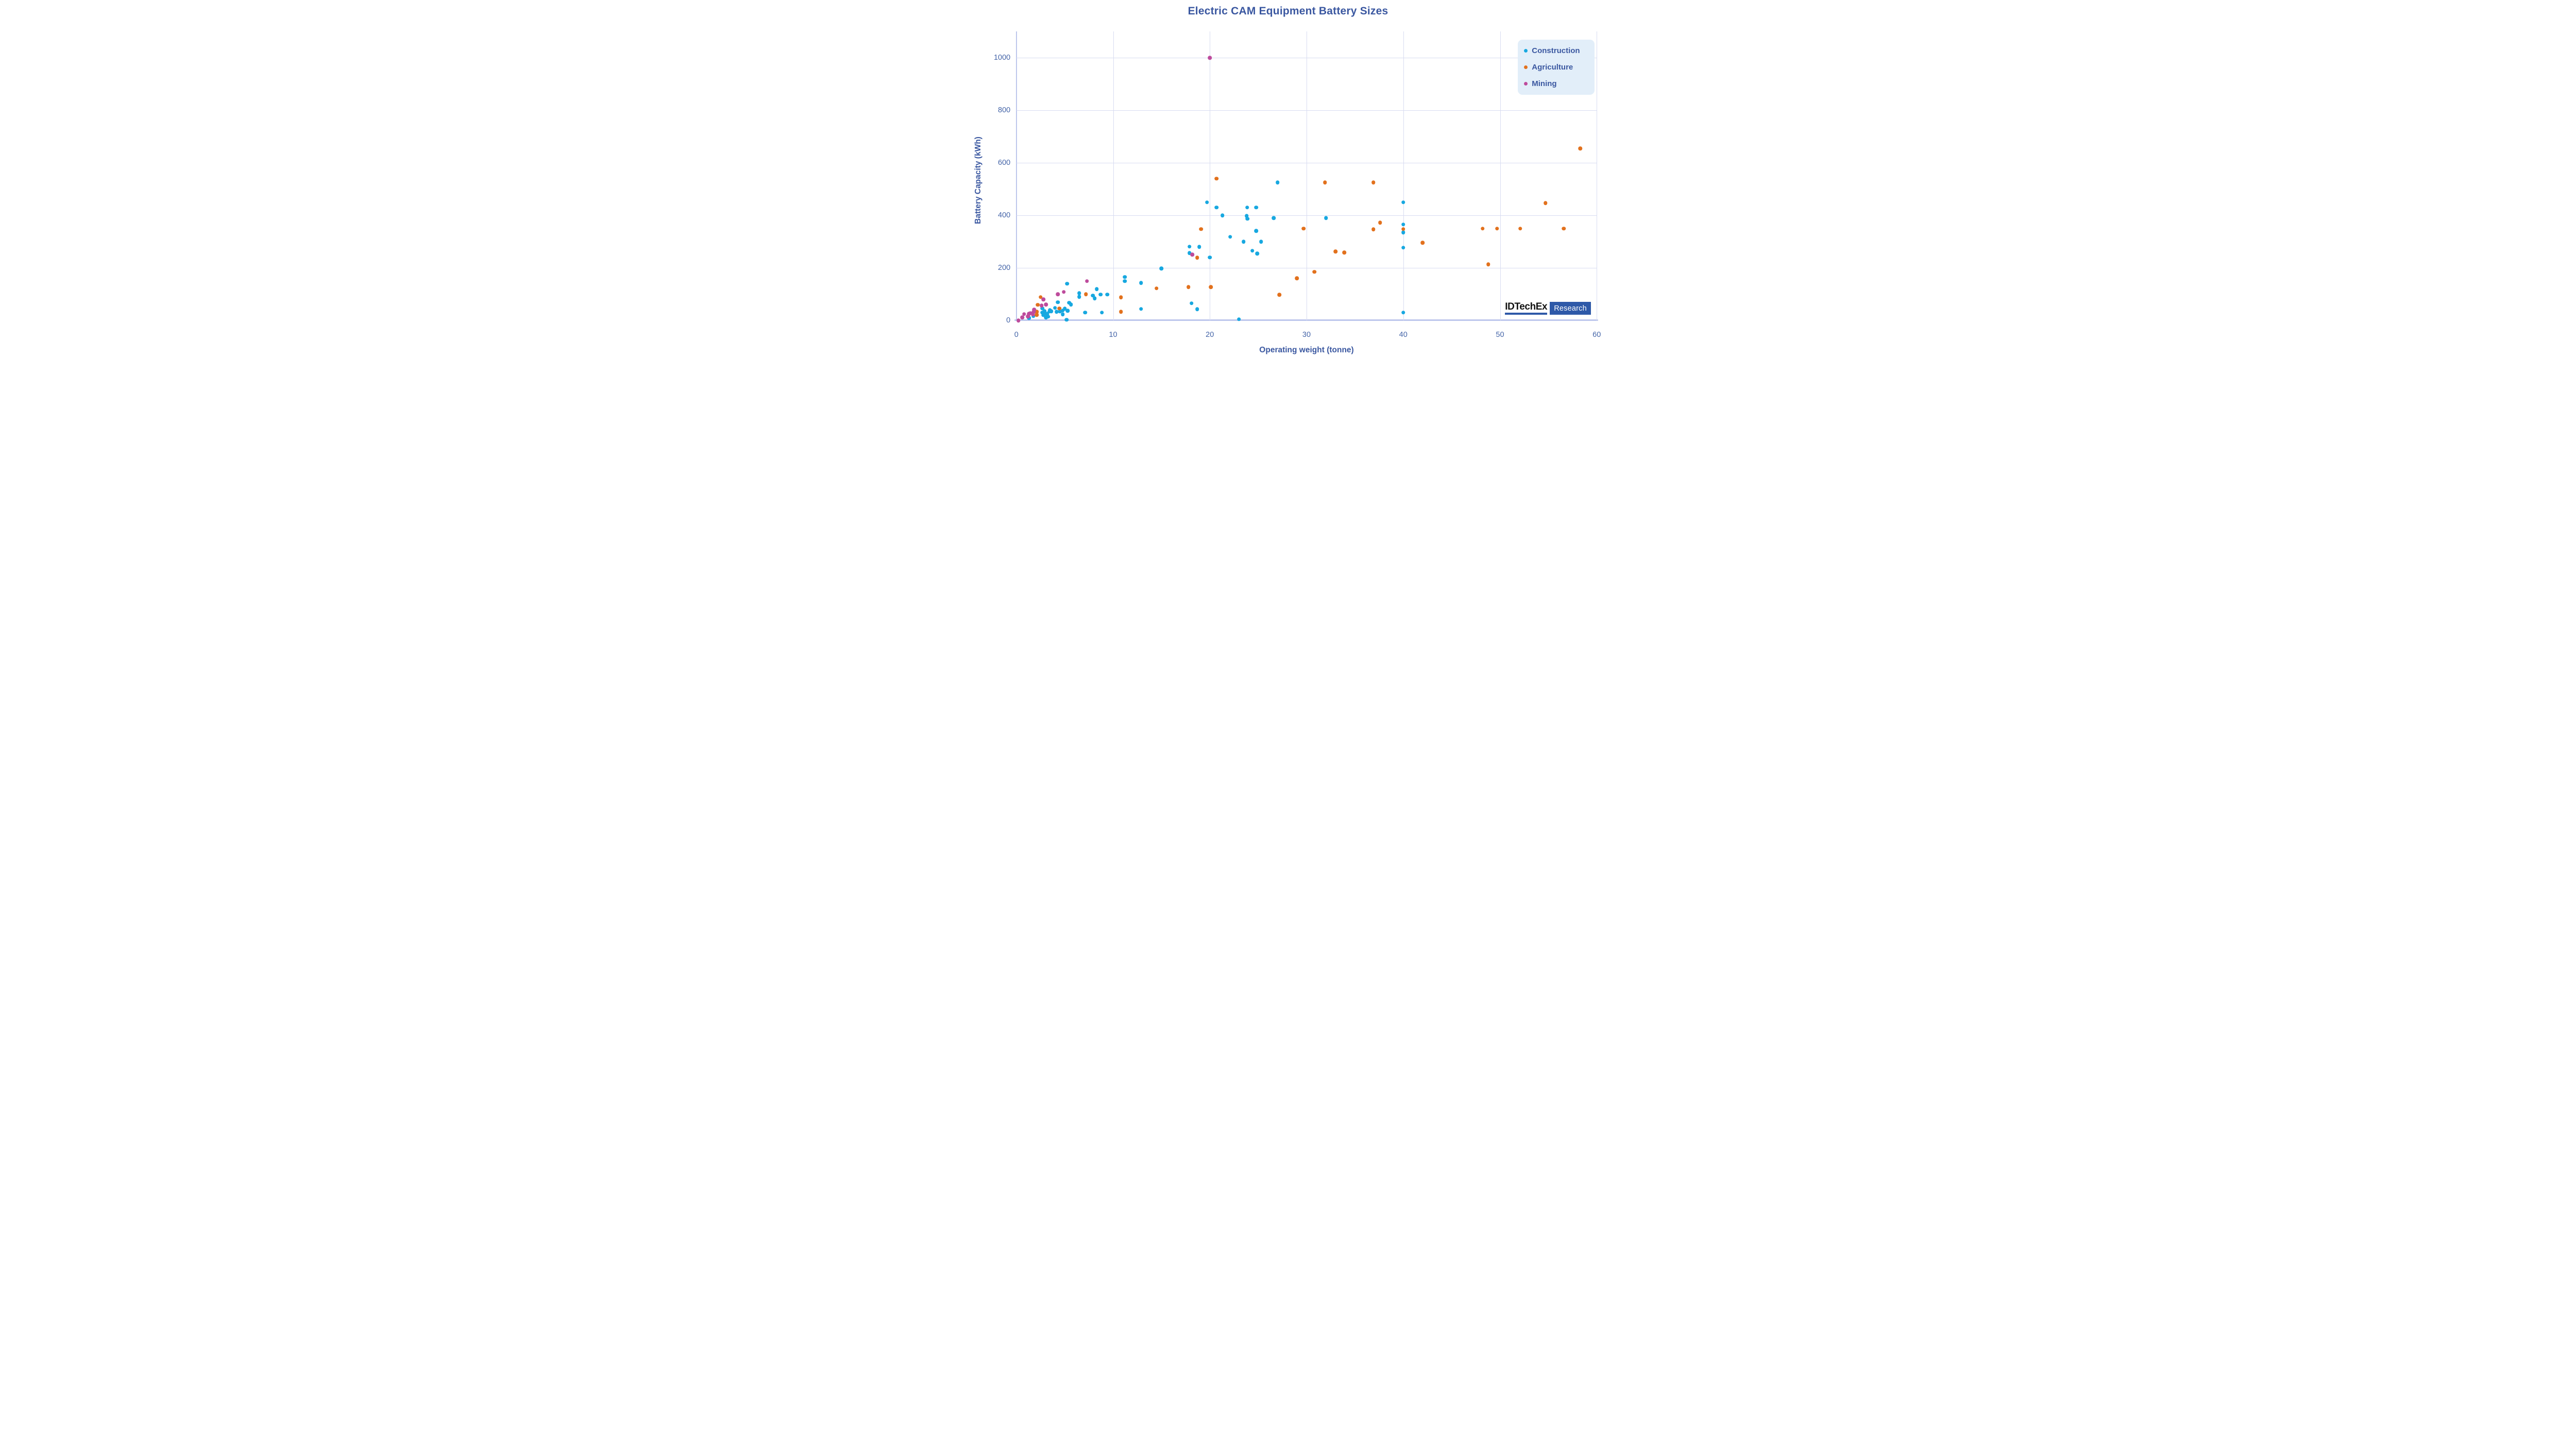 The width and height of the screenshot is (2576, 1449). What do you see at coordinates (1556, 84) in the screenshot?
I see `legend-item-mining: Mining` at bounding box center [1556, 84].